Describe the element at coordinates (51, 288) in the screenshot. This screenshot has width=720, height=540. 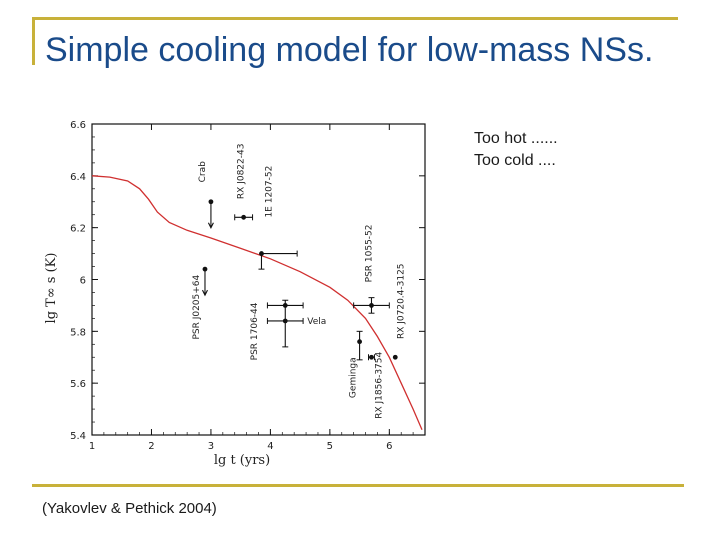
I see `y-axis-label: lg T∞ s (K)` at that location.